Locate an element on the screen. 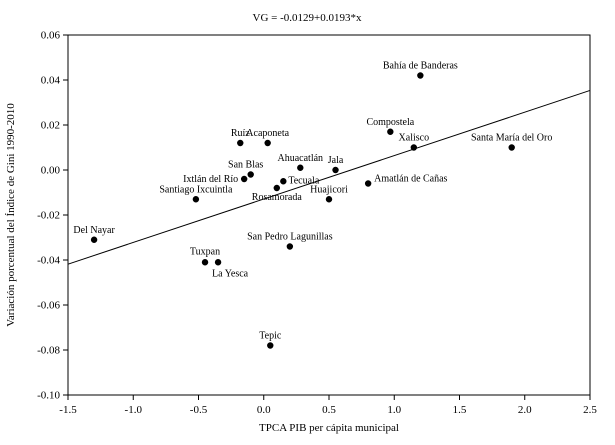  data-point-rosamorada is located at coordinates (276, 188).